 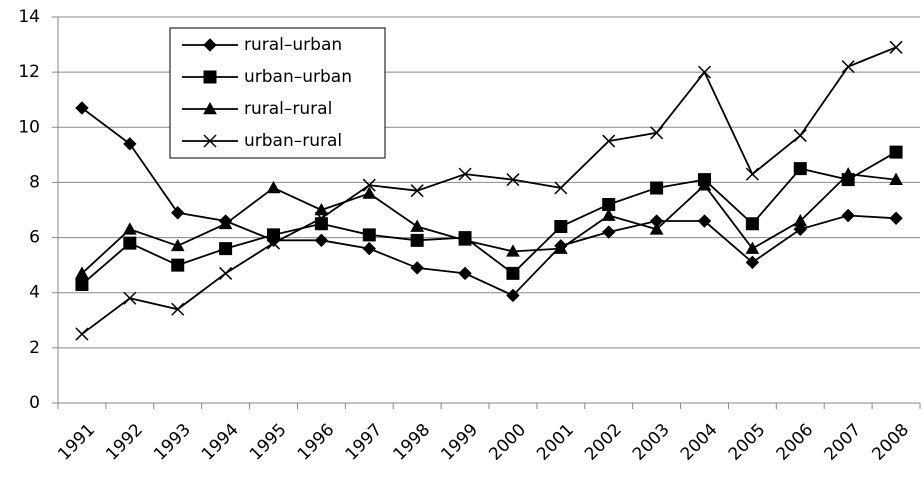 I want to click on x-tick-label: 1998, so click(x=412, y=442).